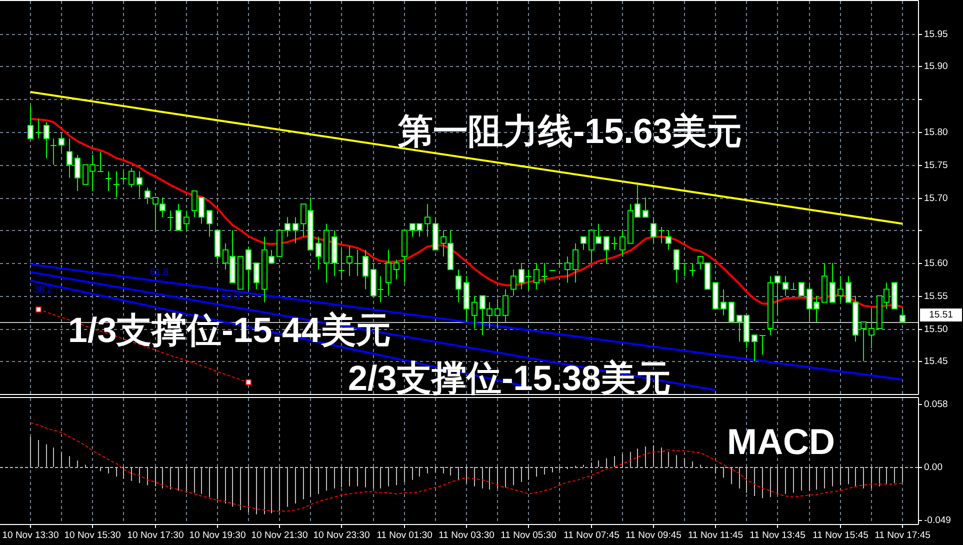  What do you see at coordinates (592, 535) in the screenshot?
I see `x-tick-label: 11 Nov 07:45` at bounding box center [592, 535].